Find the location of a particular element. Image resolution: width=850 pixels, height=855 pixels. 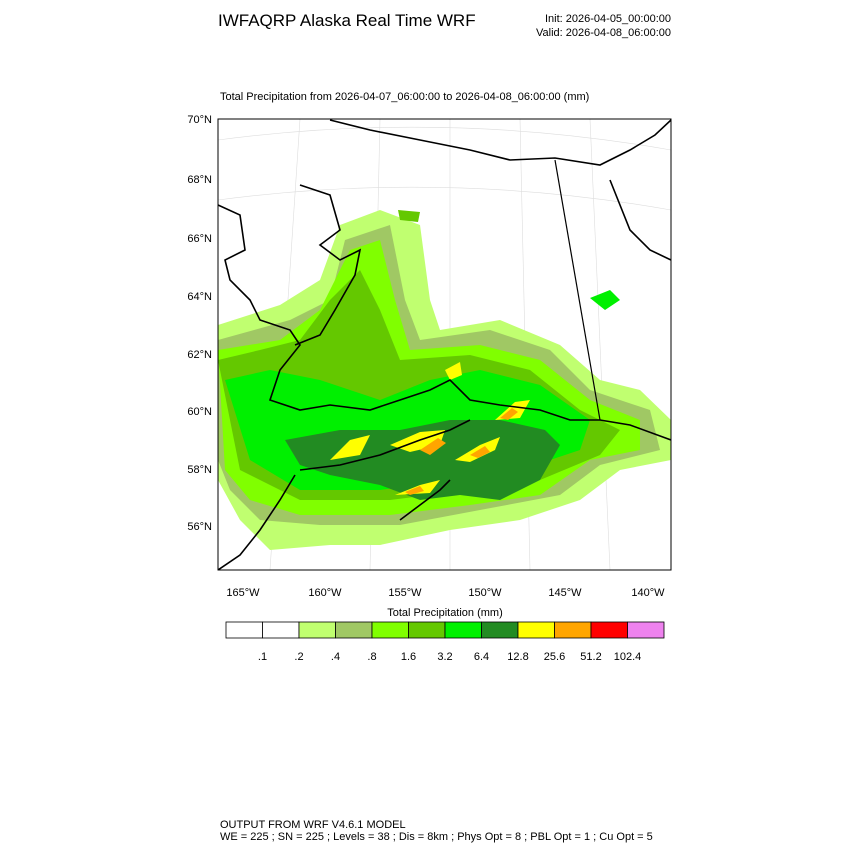

lon-label: 165°W is located at coordinates (243, 593).